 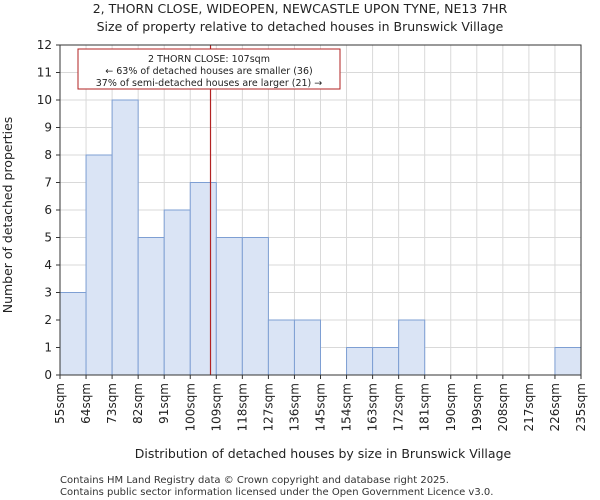 What do you see at coordinates (48, 293) in the screenshot?
I see `y-tick-label: 3` at bounding box center [48, 293].